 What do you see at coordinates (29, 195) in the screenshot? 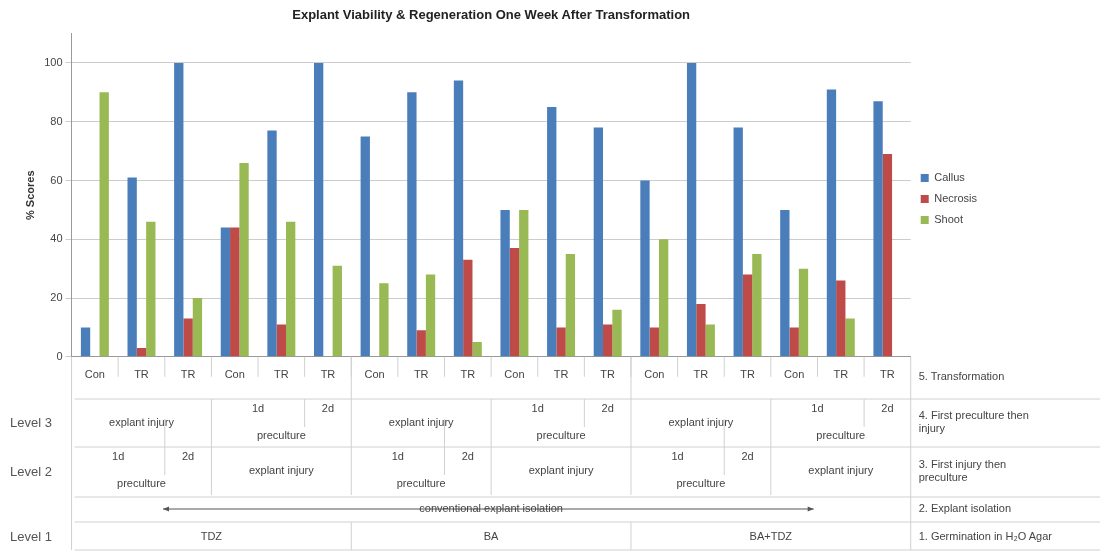
I see `y-axis-title: % Scores` at bounding box center [29, 195].